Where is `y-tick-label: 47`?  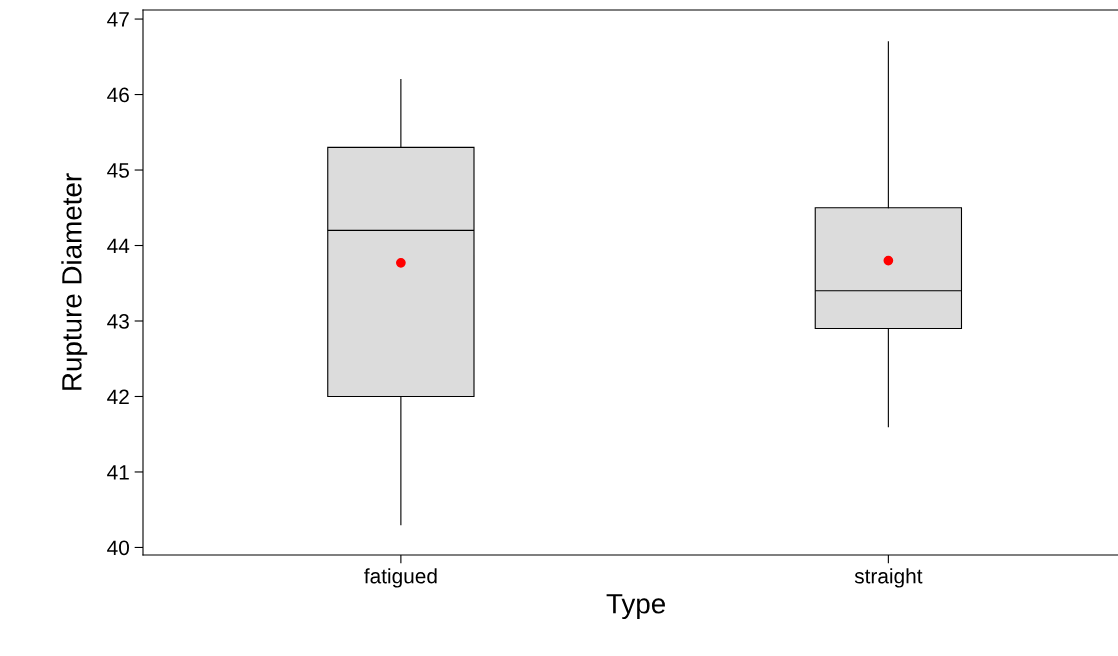 y-tick-label: 47 is located at coordinates (118, 19).